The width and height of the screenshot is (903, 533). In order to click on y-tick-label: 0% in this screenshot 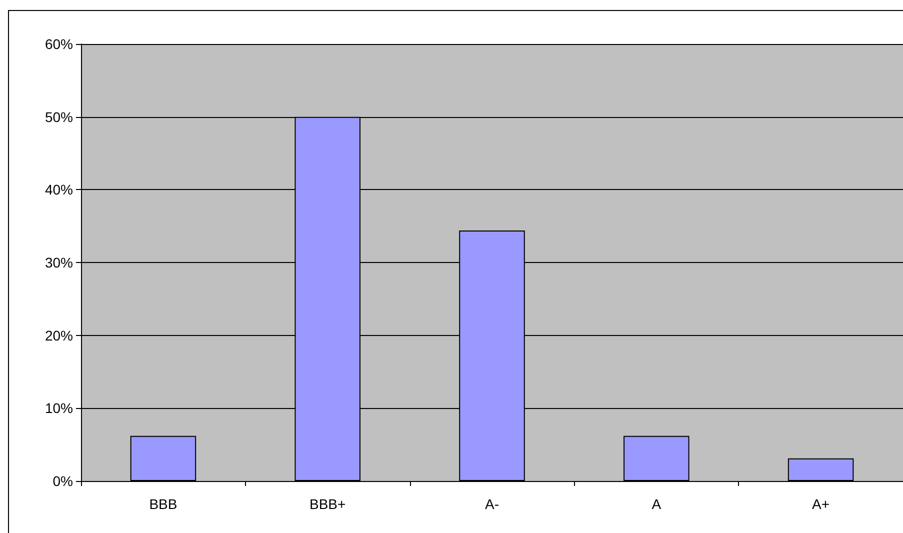, I will do `click(62, 481)`.